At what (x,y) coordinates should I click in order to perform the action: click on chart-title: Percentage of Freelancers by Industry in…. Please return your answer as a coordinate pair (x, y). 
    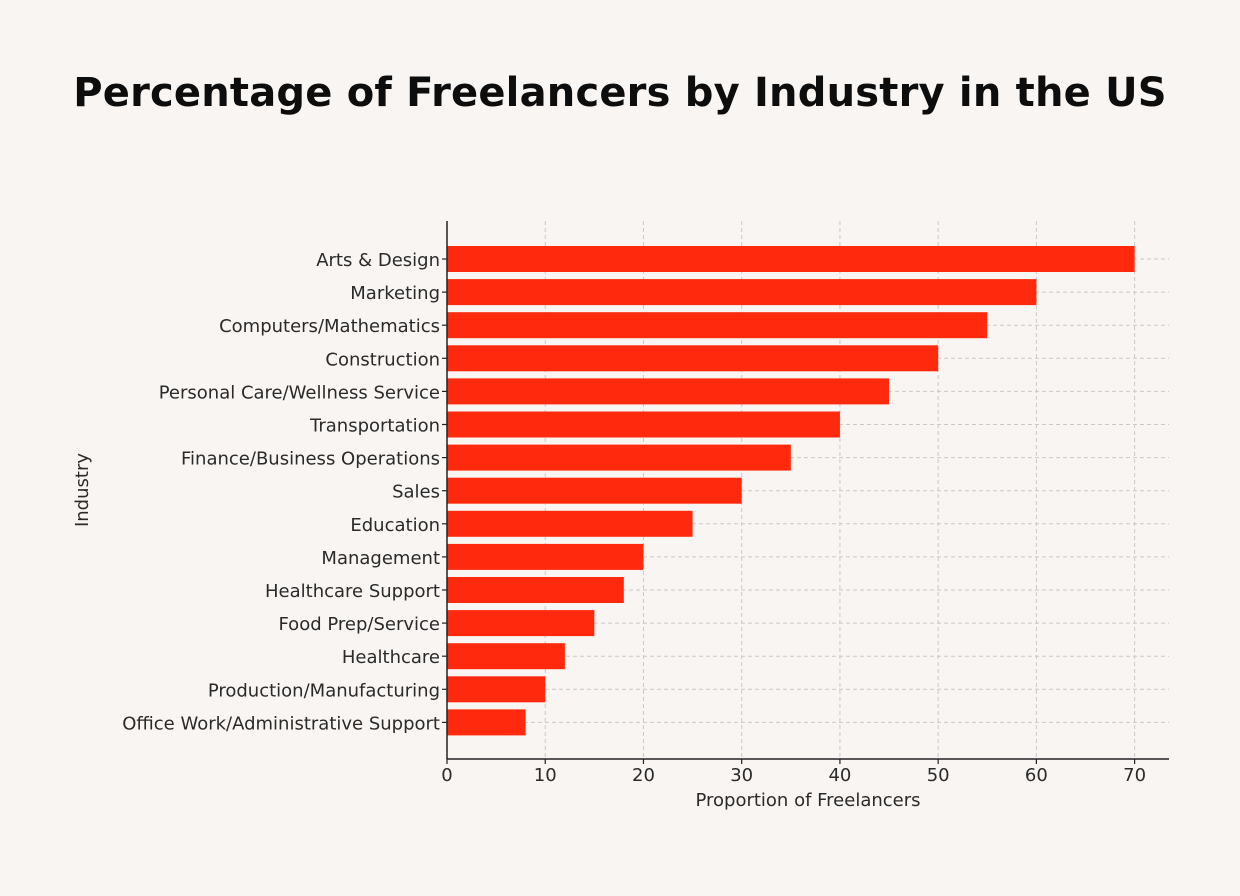
    Looking at the image, I should click on (620, 93).